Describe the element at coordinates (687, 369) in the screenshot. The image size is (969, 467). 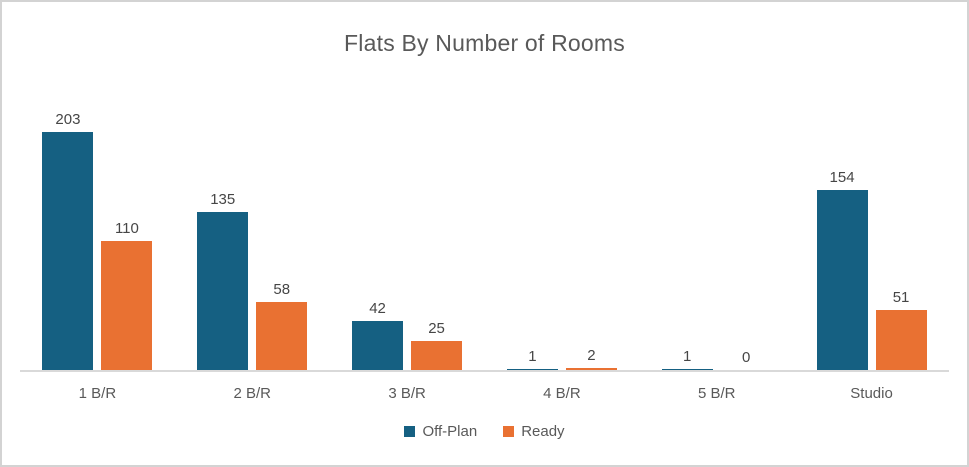
I see `bar-off-plan-5-b-r` at that location.